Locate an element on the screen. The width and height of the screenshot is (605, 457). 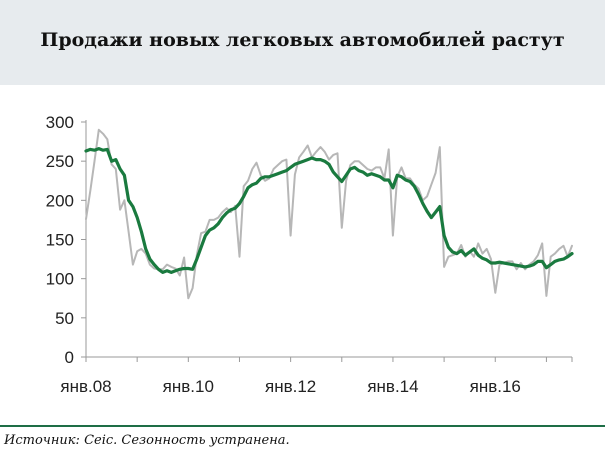
y-tick-label: 300 is located at coordinates (60, 122).